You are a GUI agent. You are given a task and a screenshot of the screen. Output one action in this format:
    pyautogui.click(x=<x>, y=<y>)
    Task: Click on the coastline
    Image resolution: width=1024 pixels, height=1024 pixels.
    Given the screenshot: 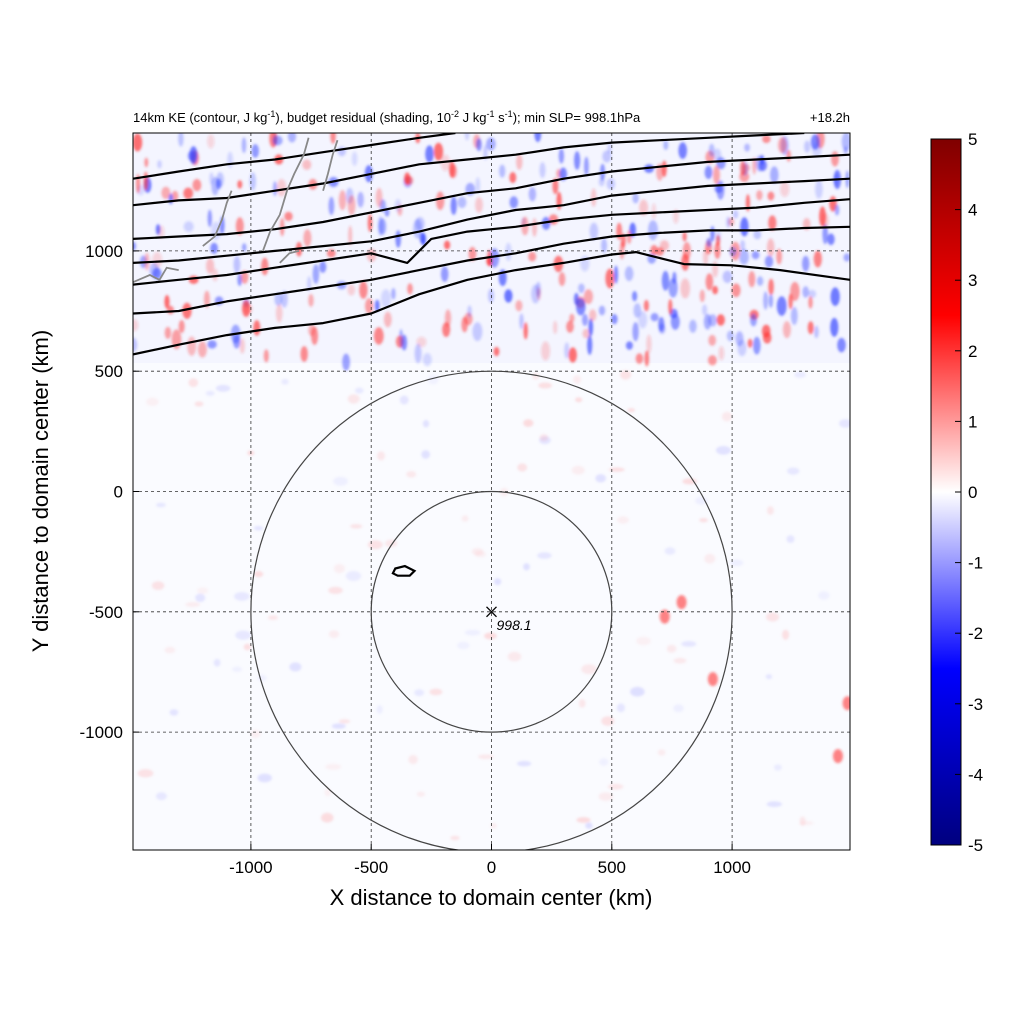 What is the action you would take?
    pyautogui.click(x=236, y=210)
    